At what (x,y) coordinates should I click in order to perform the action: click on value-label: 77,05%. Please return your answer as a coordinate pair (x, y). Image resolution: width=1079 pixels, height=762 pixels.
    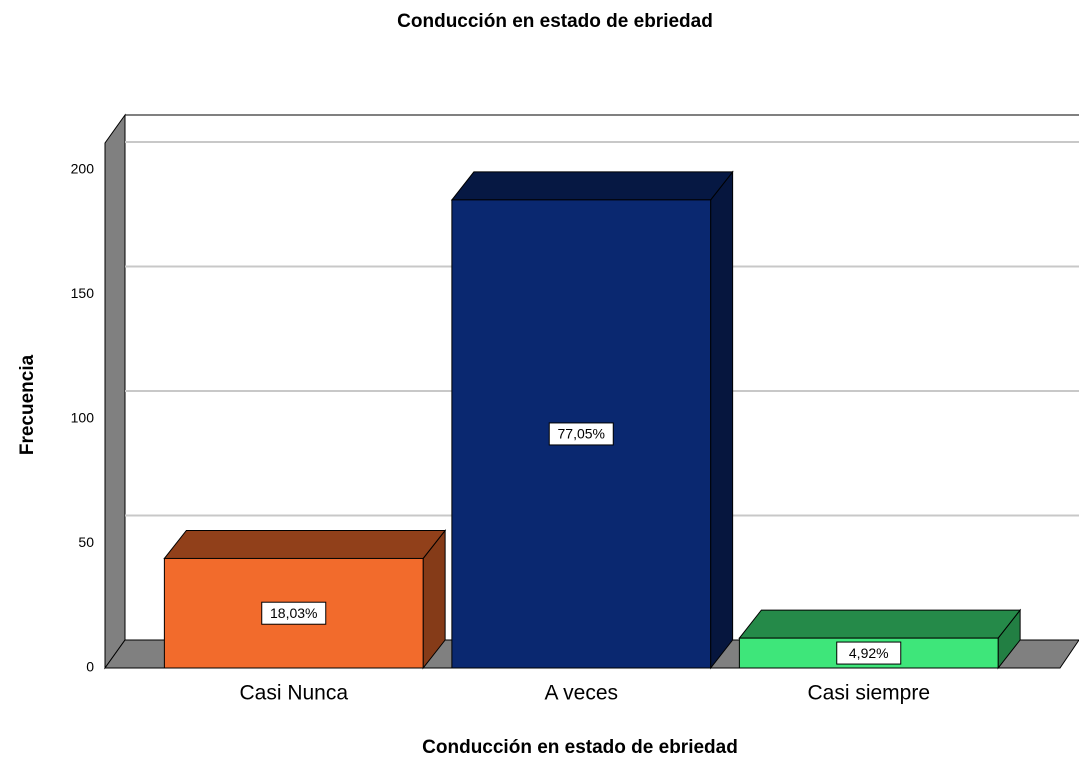
    Looking at the image, I should click on (581, 434).